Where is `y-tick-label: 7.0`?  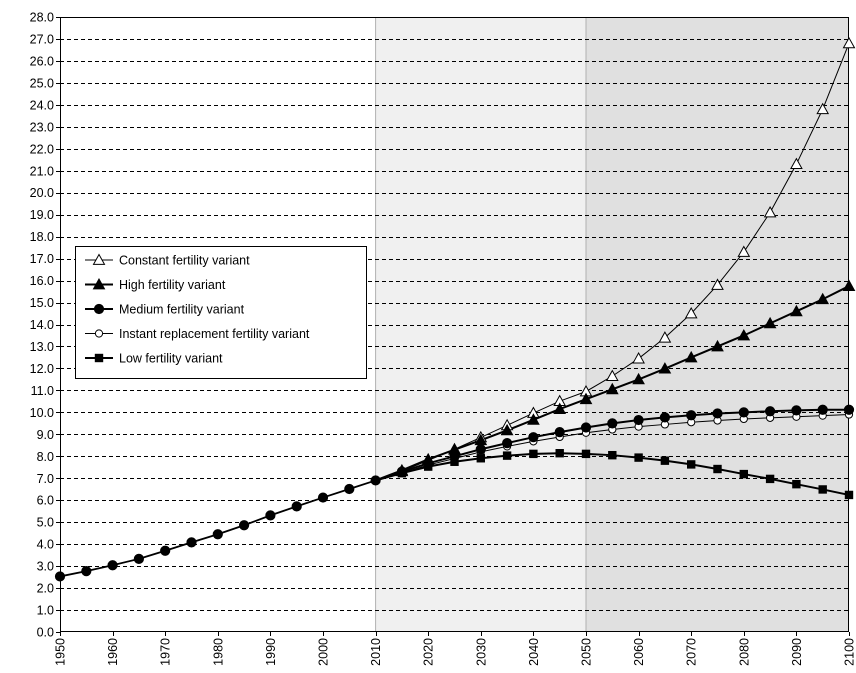
y-tick-label: 7.0 is located at coordinates (45, 479).